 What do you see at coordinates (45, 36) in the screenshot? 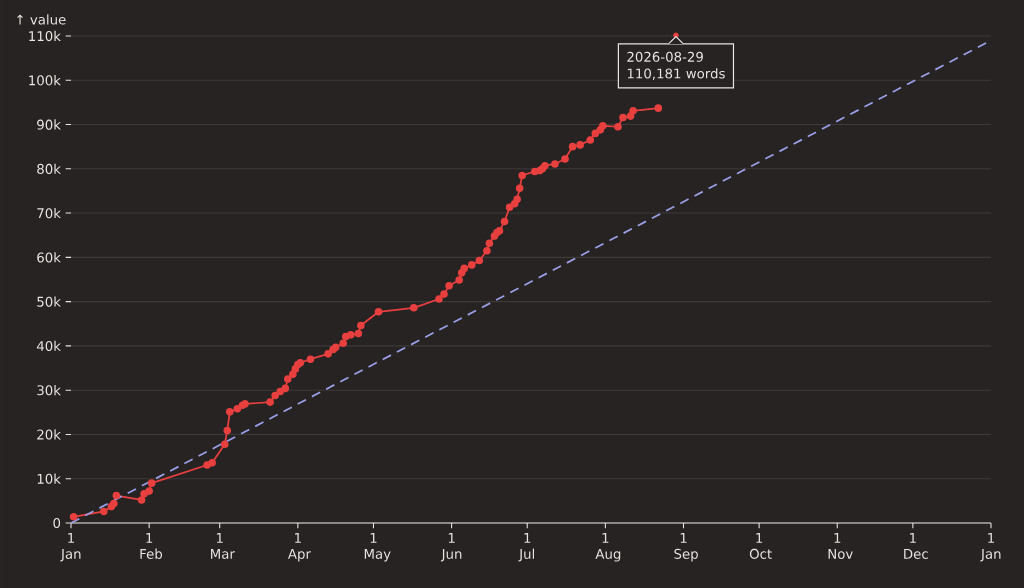
I see `y-tick-label: 110k` at bounding box center [45, 36].